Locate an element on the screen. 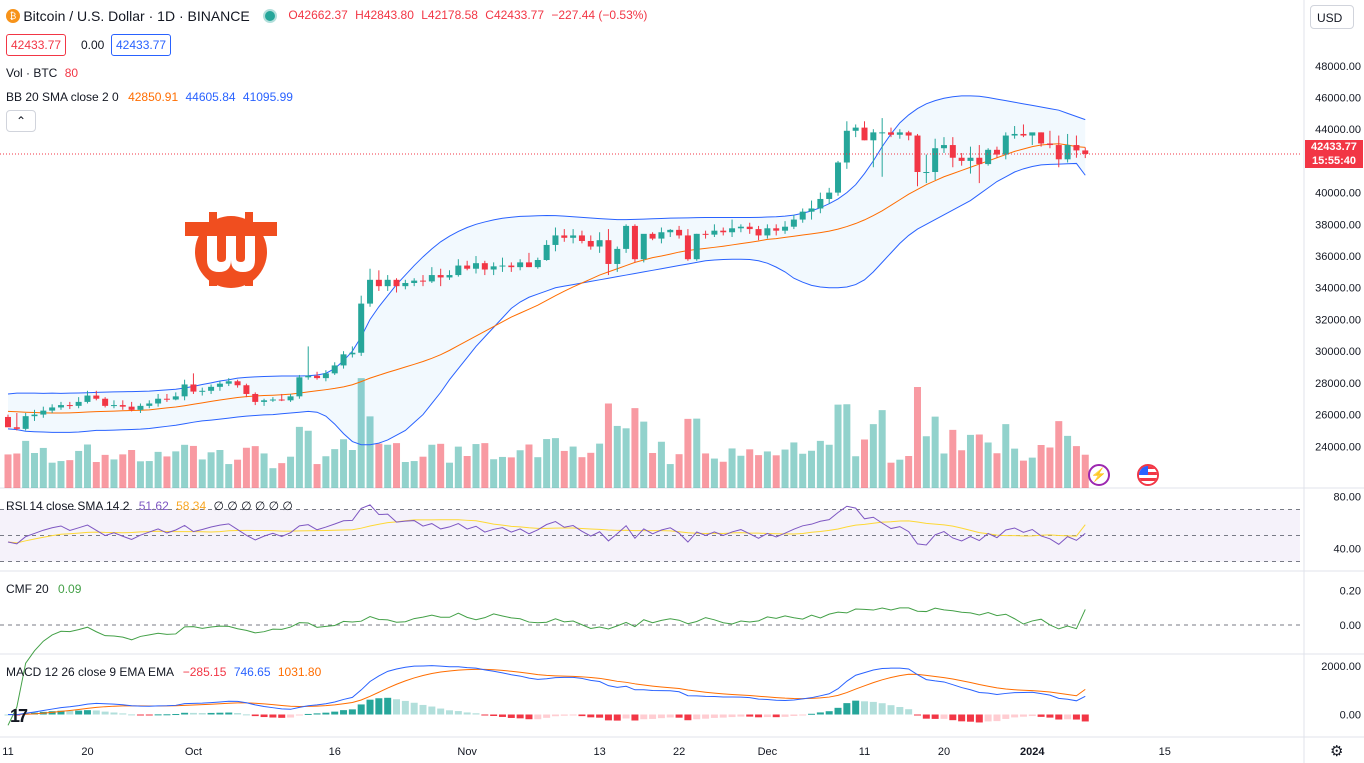  rsi-sma-value: 58.34 is located at coordinates (191, 506).